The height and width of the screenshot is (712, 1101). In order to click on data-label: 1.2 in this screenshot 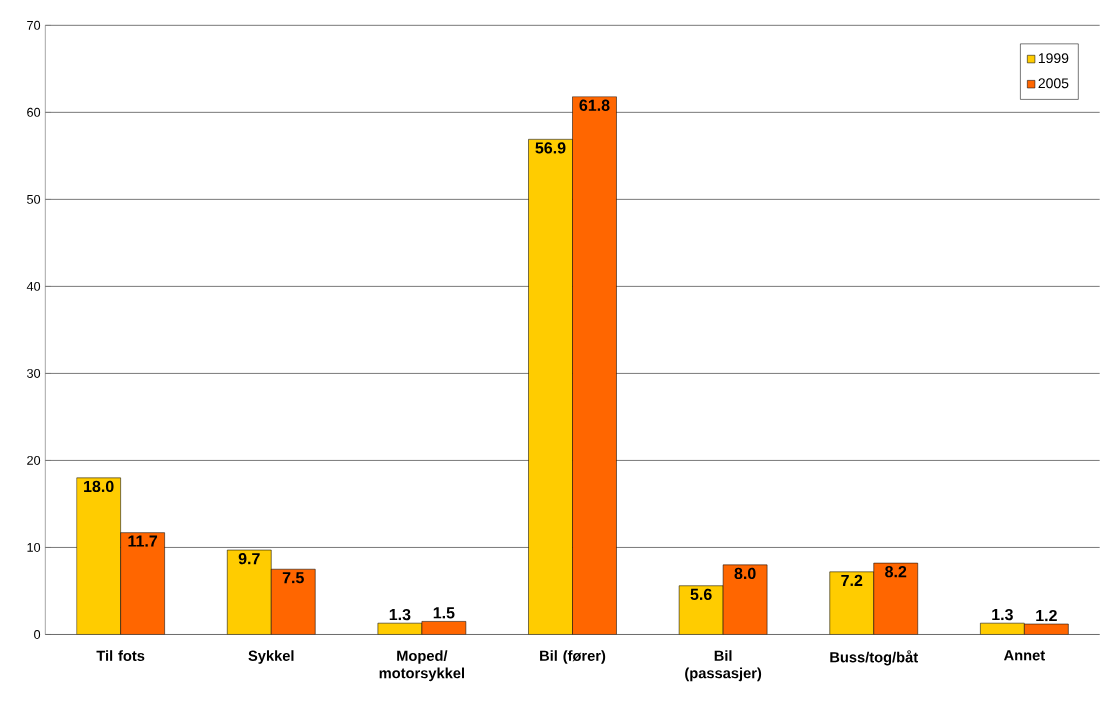, I will do `click(1046, 616)`.